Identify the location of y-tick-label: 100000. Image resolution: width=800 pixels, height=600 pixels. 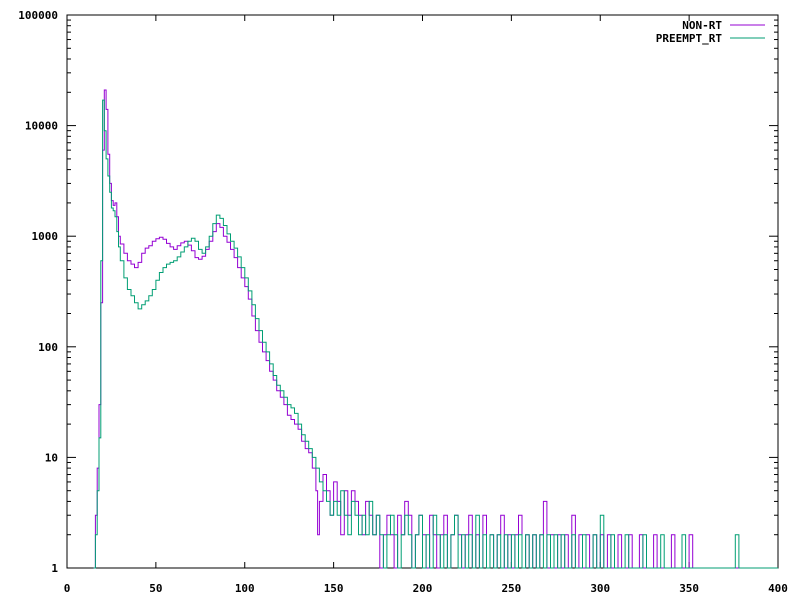
(38, 15).